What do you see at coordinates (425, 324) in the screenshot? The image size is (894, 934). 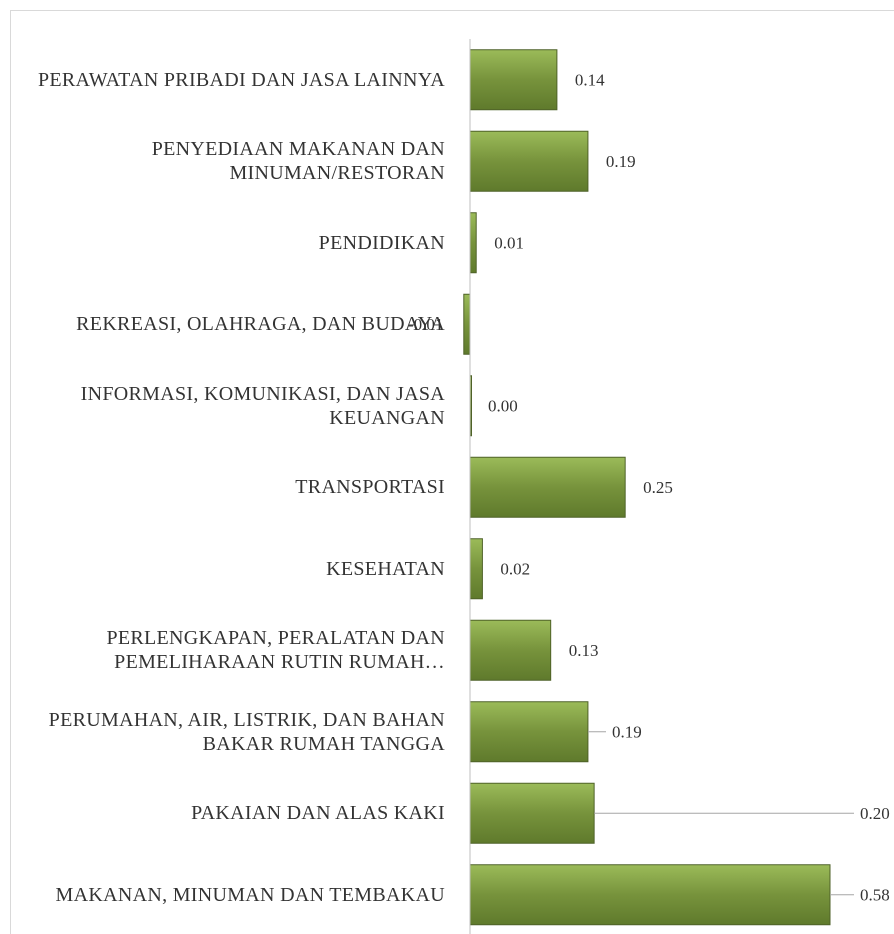 I see `value-label: -0.01` at bounding box center [425, 324].